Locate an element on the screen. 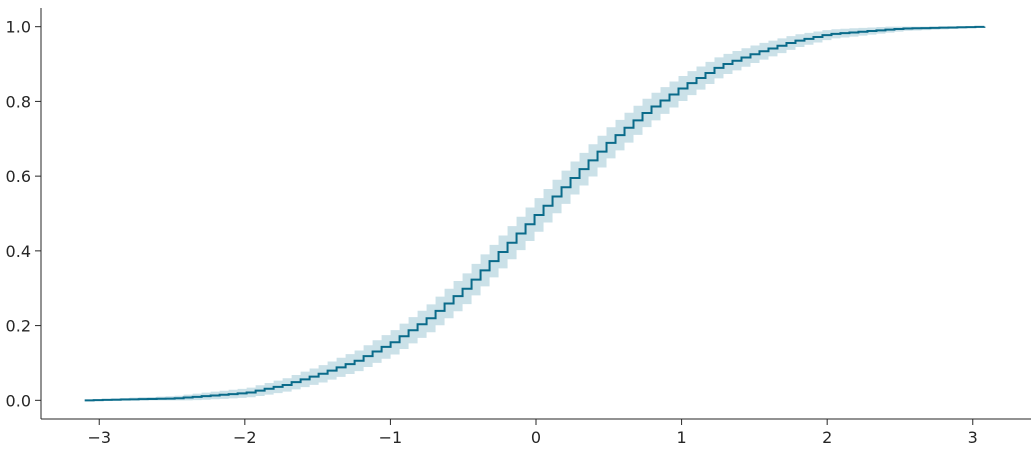  x-tick-label: 2 is located at coordinates (827, 437).